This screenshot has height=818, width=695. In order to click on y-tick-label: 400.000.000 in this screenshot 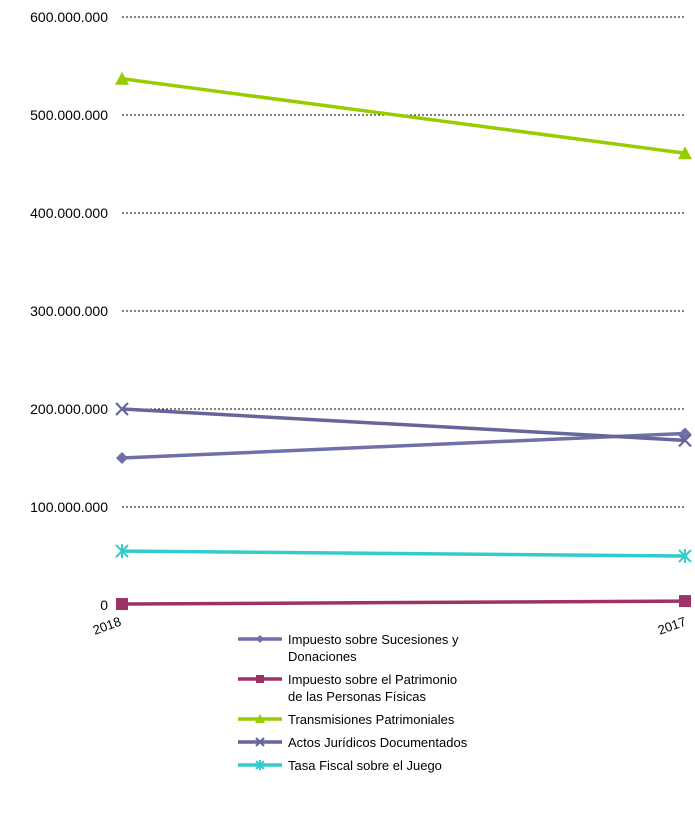, I will do `click(69, 213)`.